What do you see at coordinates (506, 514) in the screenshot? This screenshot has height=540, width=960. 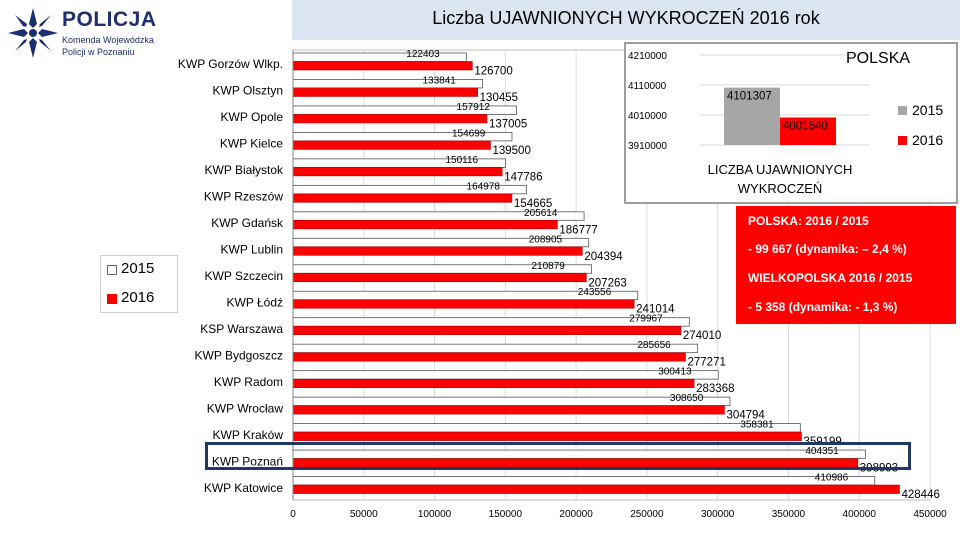 I see `x-tick-label: 150000` at bounding box center [506, 514].